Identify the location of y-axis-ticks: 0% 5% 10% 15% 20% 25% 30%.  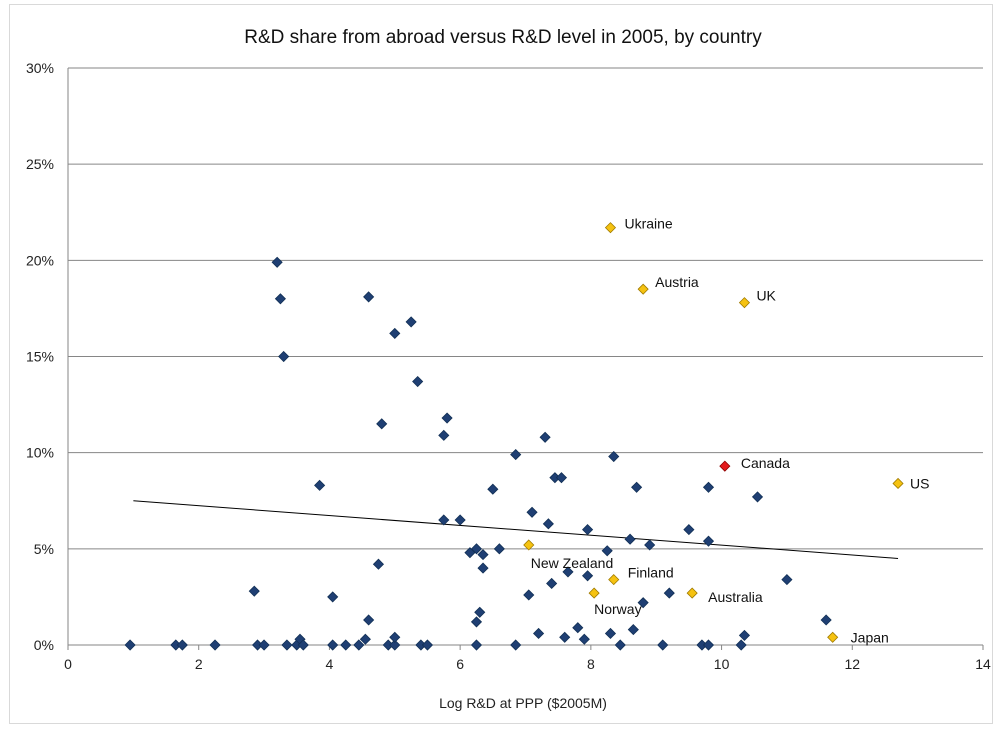
(40, 356).